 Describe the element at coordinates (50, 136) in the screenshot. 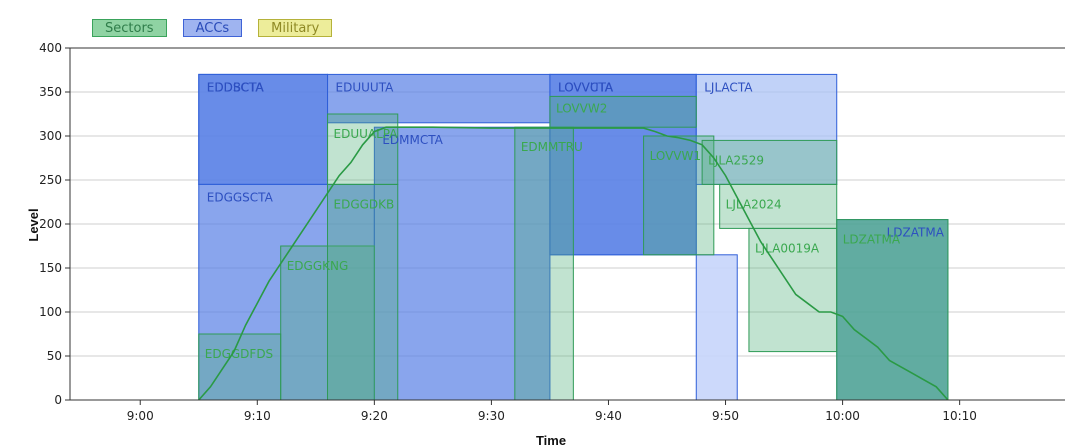

I see `y-tick-label: 300` at that location.